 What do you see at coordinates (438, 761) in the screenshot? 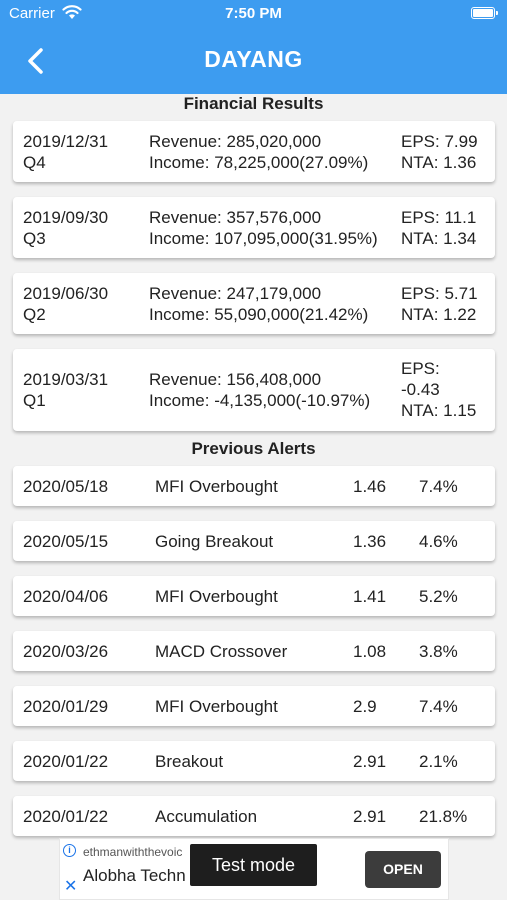
I see `alert-change: 2.1%` at bounding box center [438, 761].